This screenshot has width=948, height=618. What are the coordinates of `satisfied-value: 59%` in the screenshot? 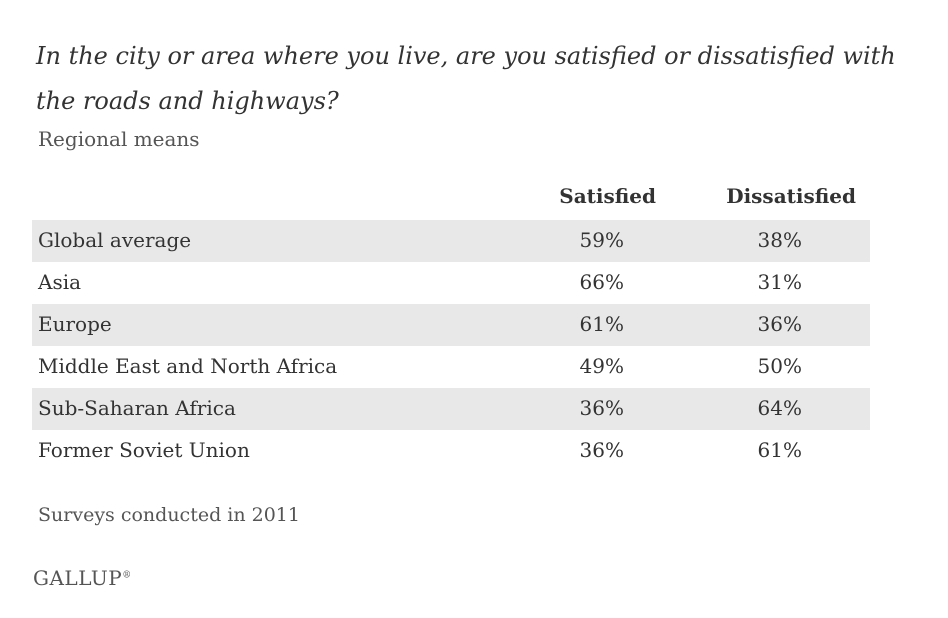 It's located at (601, 240).